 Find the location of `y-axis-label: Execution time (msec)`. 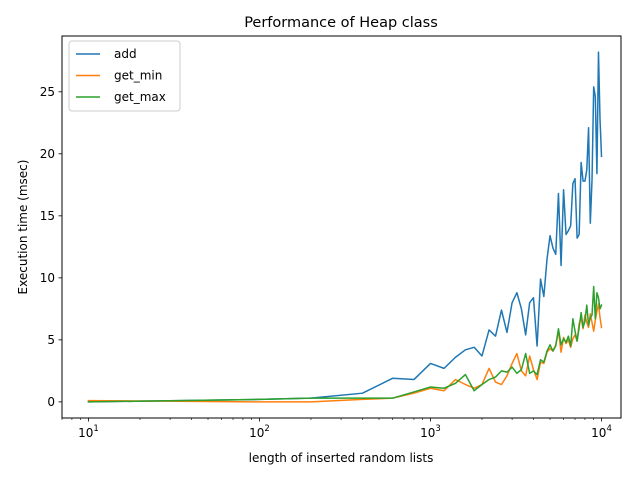

y-axis-label: Execution time (msec) is located at coordinates (23, 227).